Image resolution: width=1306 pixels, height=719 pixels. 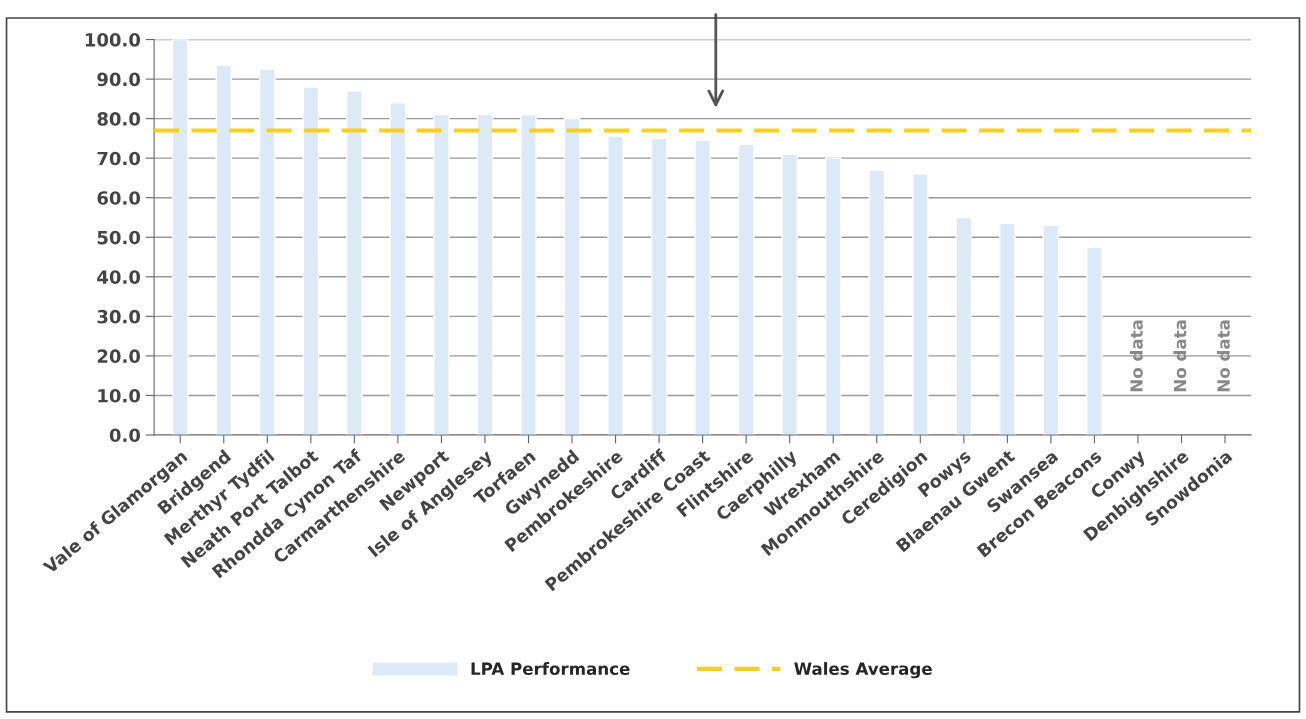 I want to click on legend-label: Wales Average, so click(x=863, y=670).